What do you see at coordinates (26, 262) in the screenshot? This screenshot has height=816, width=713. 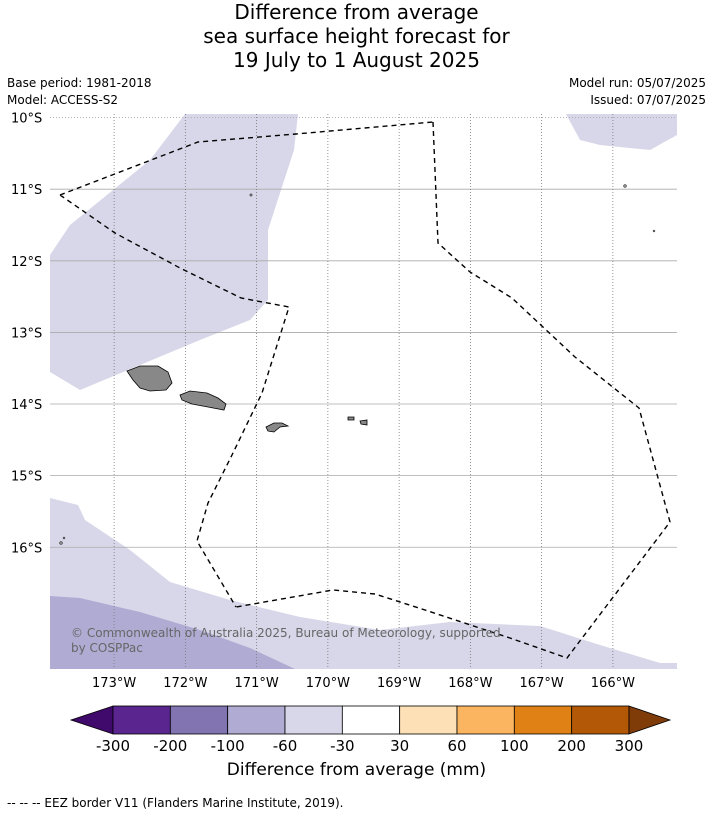 I see `lat-tick-label: 12°S` at bounding box center [26, 262].